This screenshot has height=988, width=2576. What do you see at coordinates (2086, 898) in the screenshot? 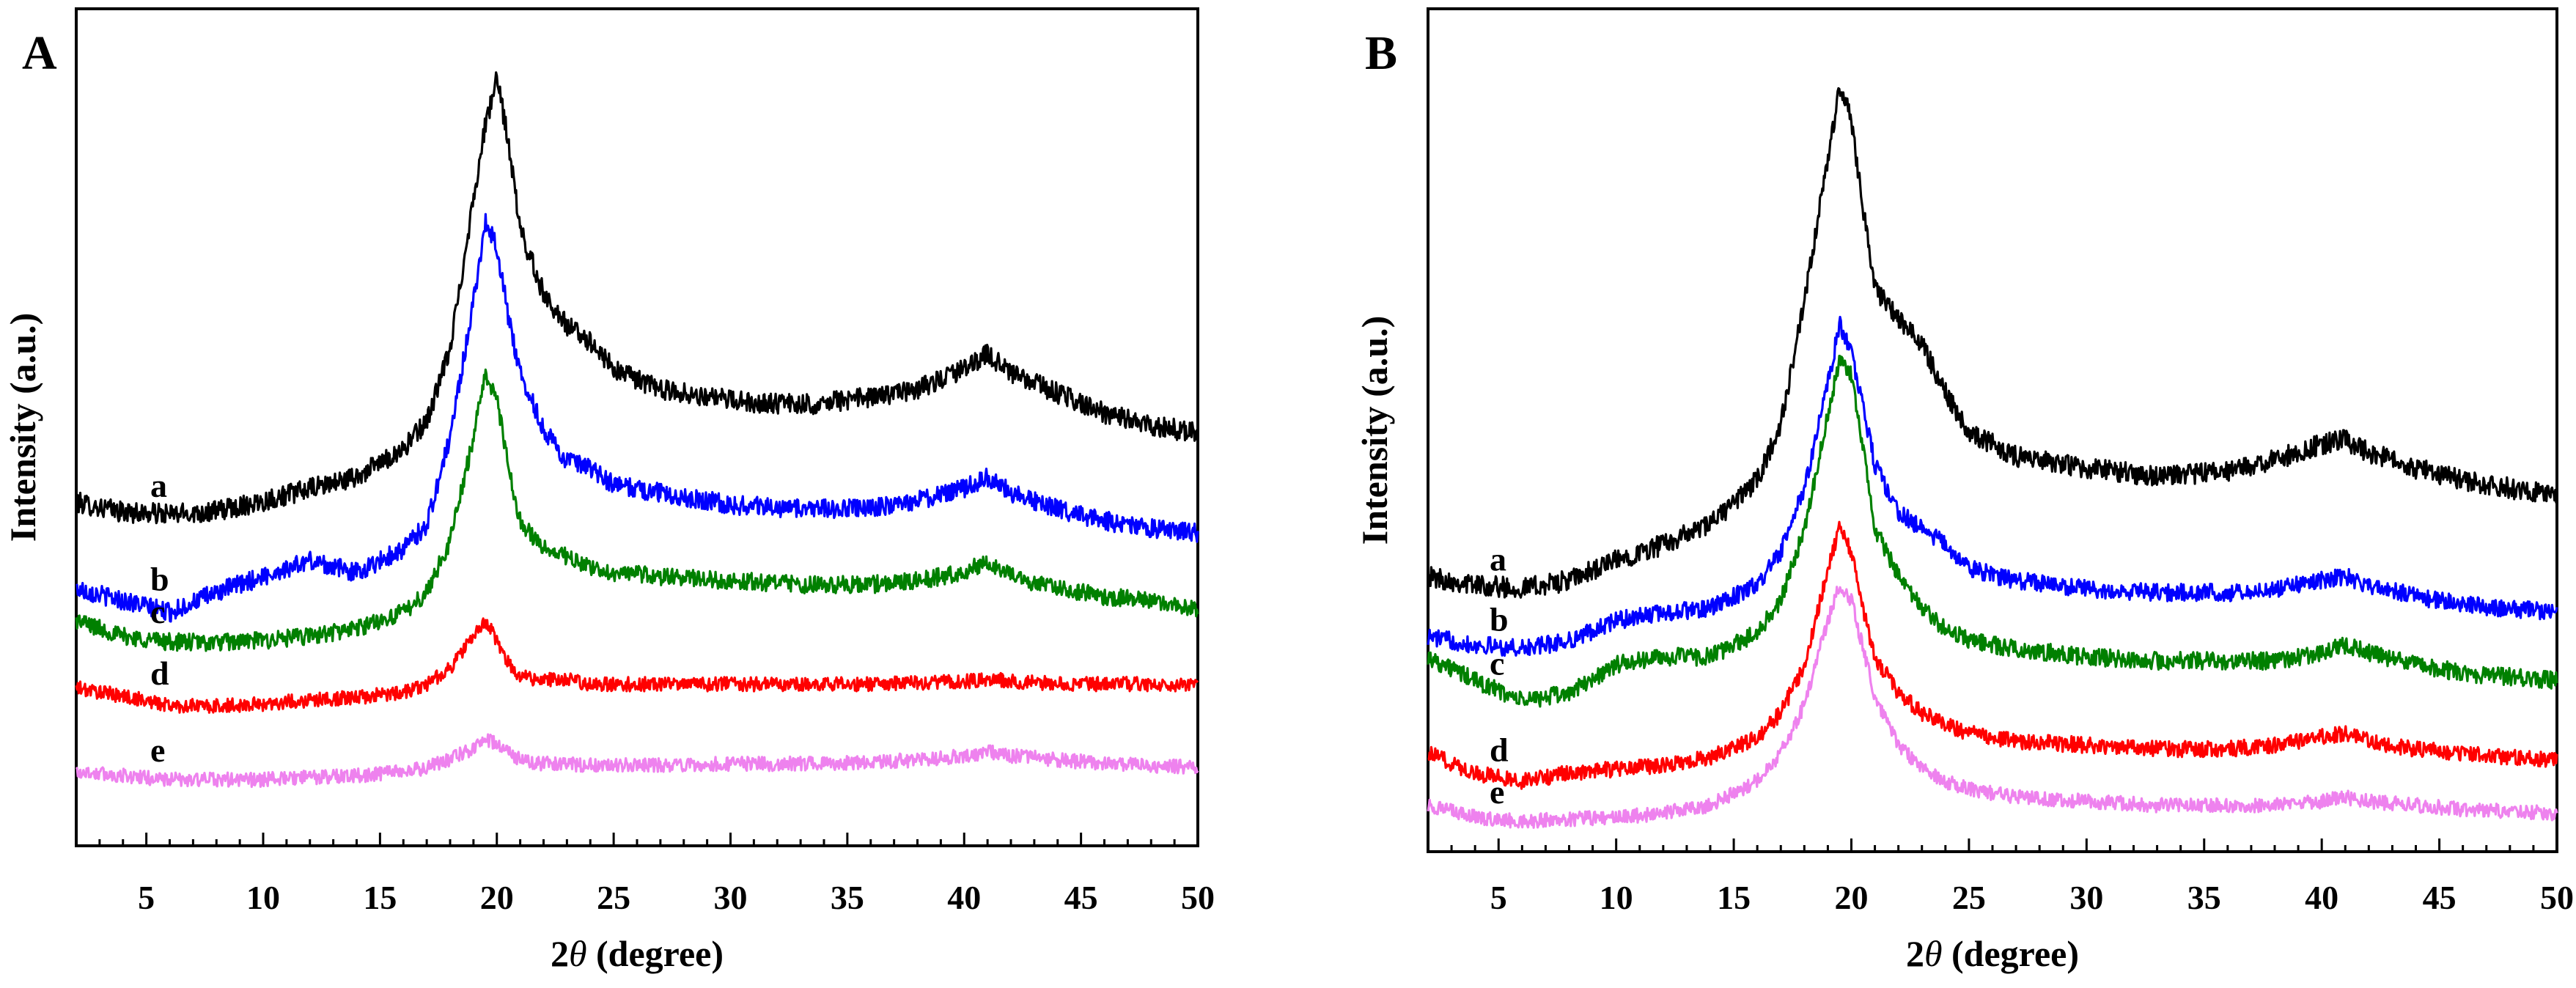
I see `panel-b-x-tick-label: 30` at bounding box center [2086, 898].